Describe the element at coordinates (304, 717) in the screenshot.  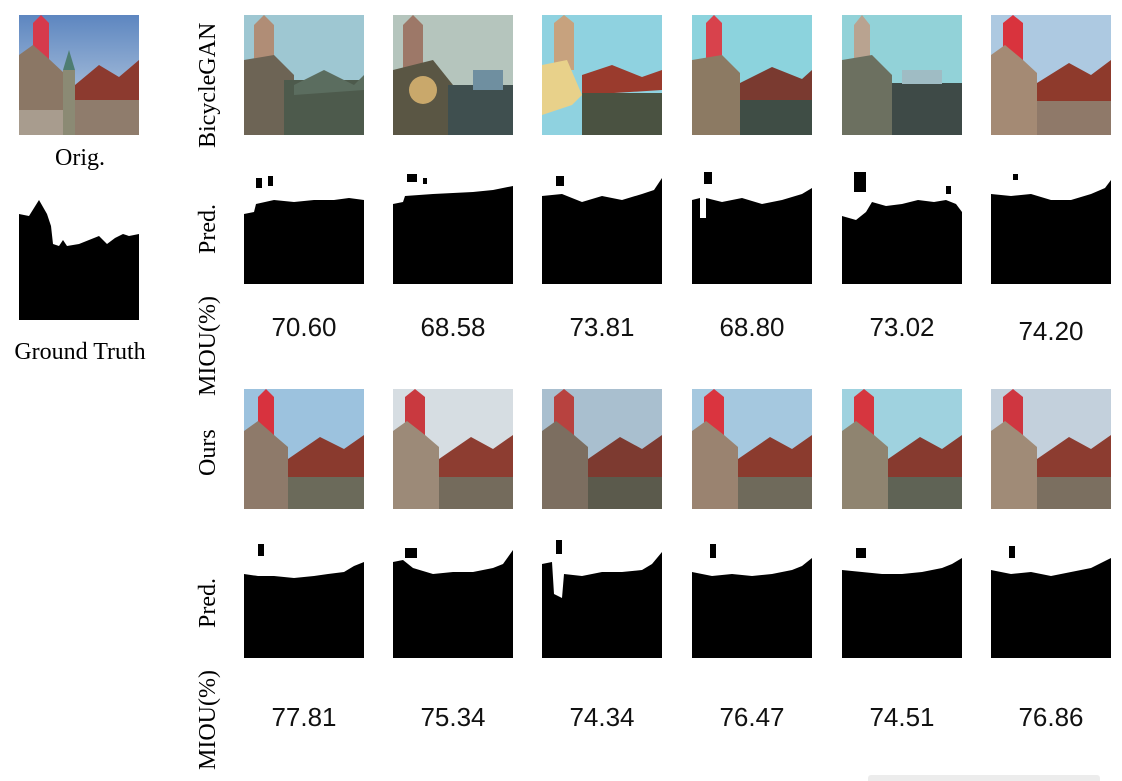
I see `ours-miou-1: 77.81` at that location.